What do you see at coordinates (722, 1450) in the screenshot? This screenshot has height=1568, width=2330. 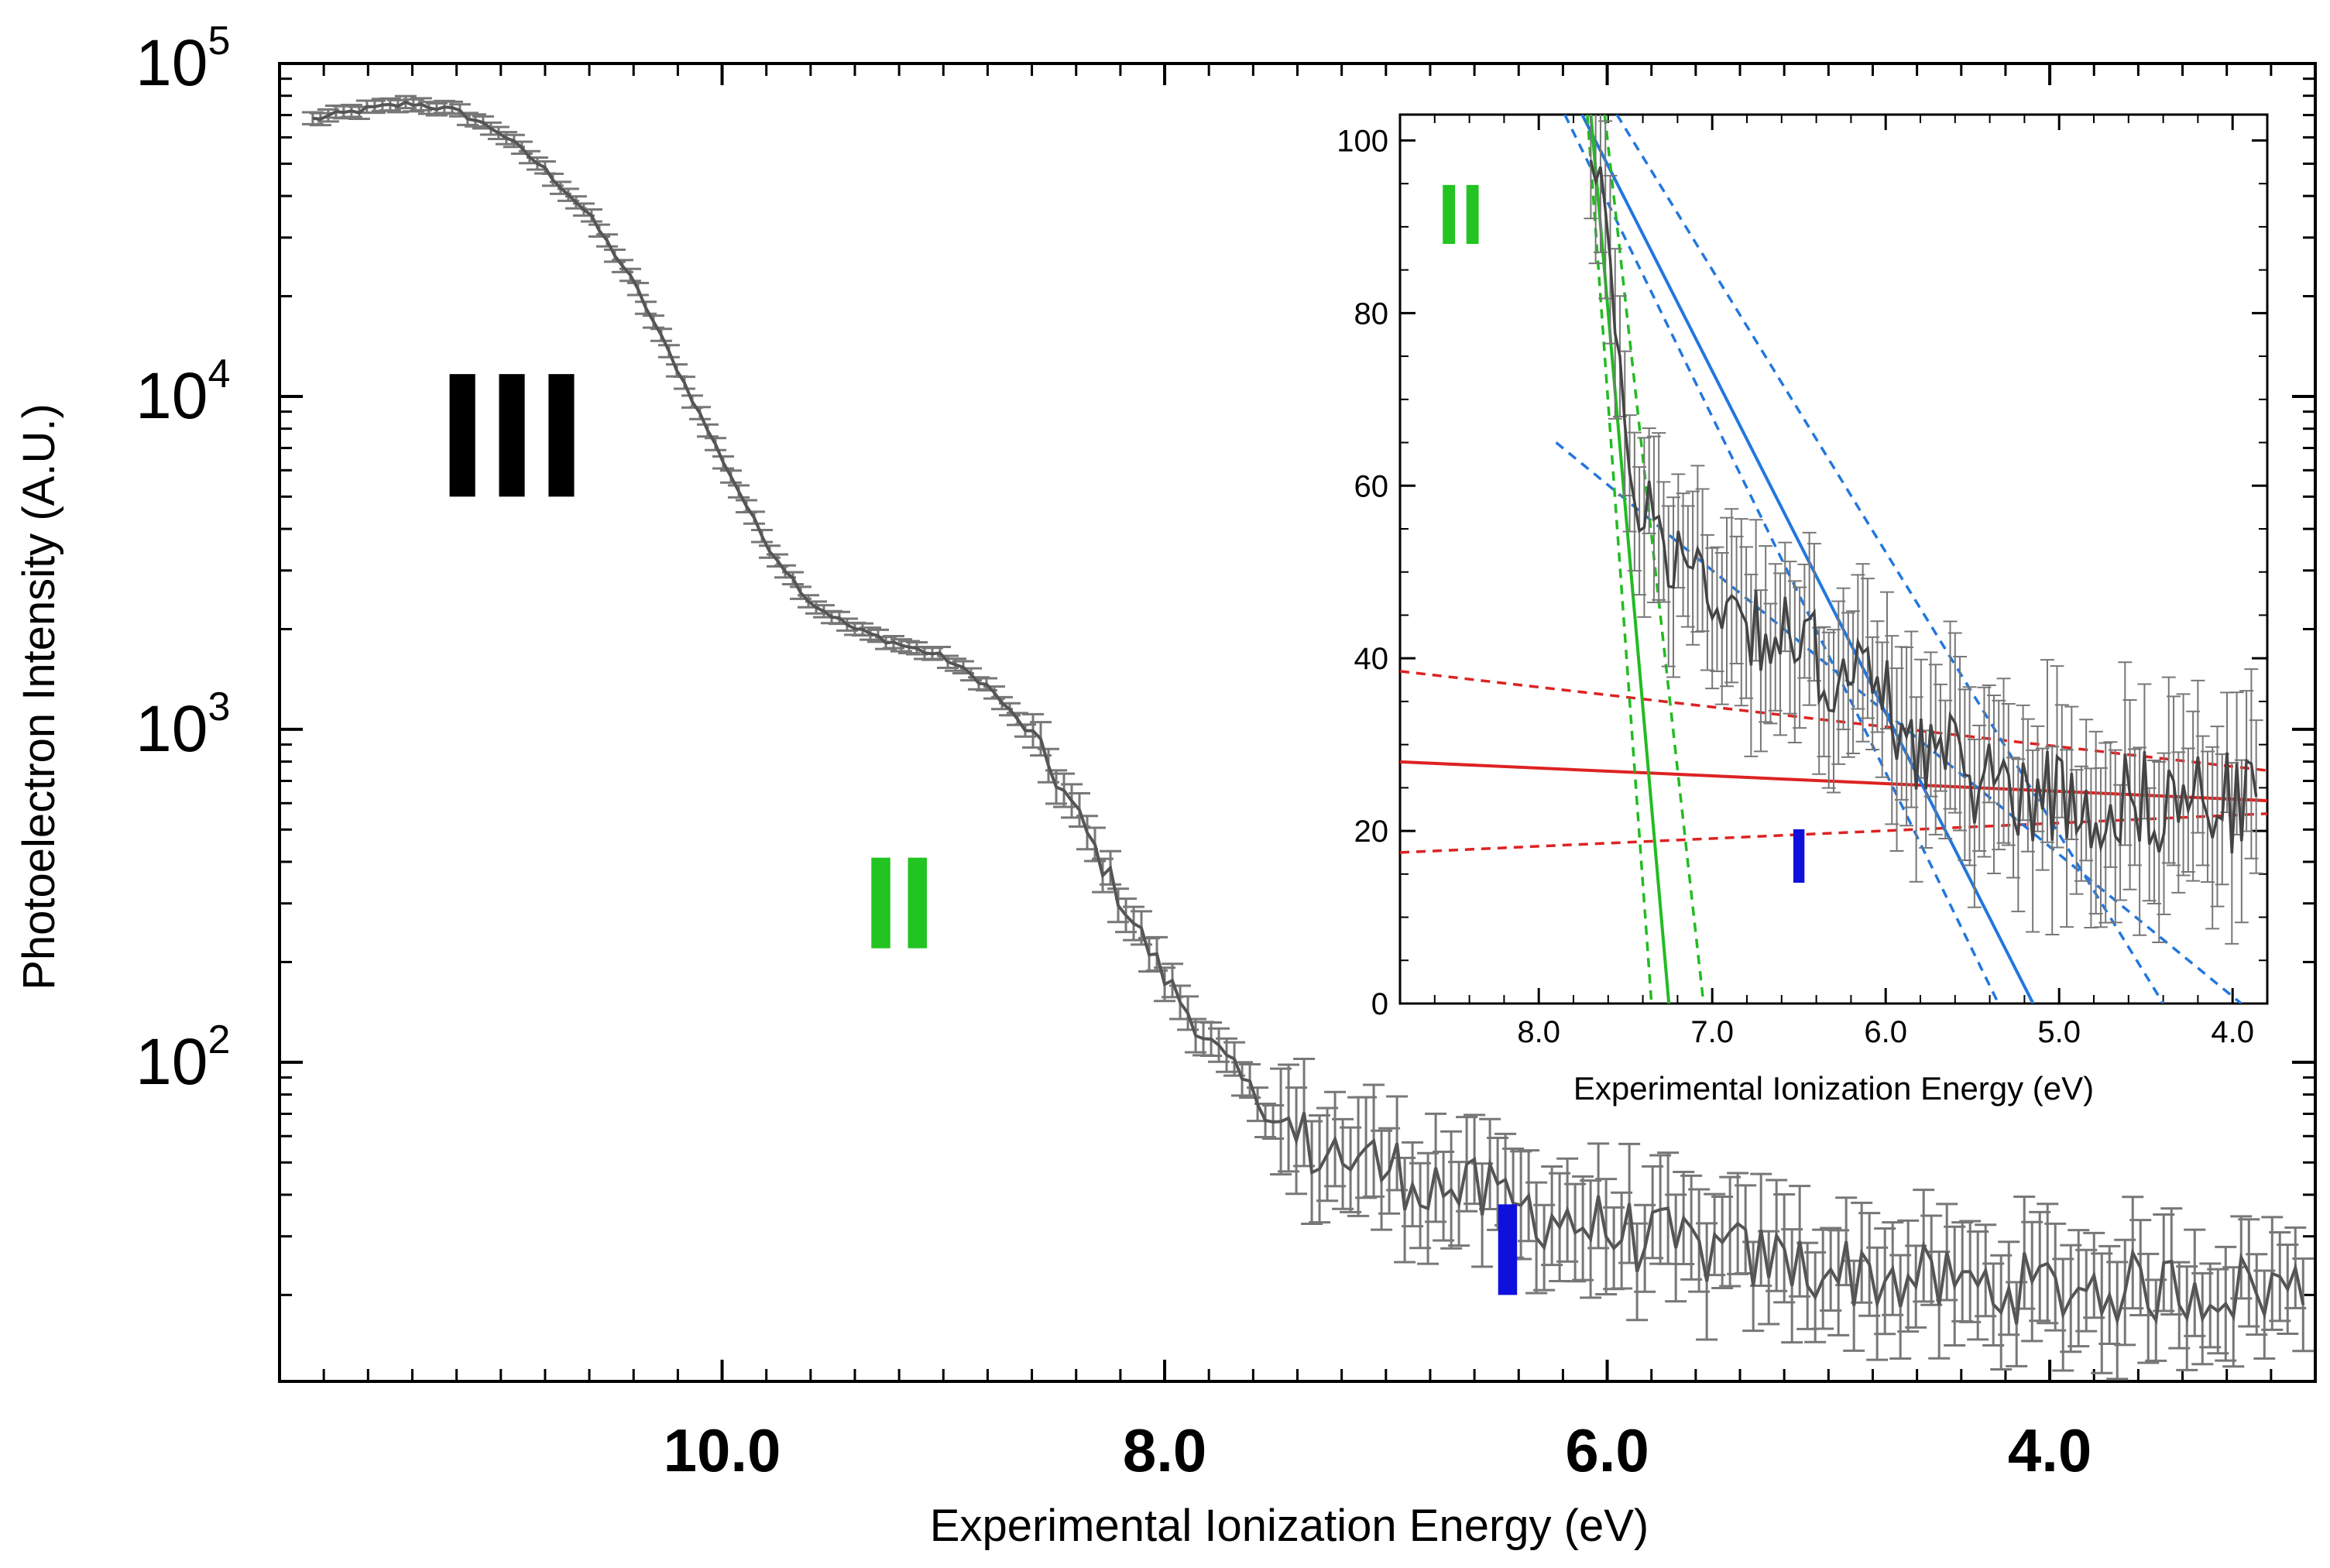 I see `main-x-tick-label: 10.0` at bounding box center [722, 1450].